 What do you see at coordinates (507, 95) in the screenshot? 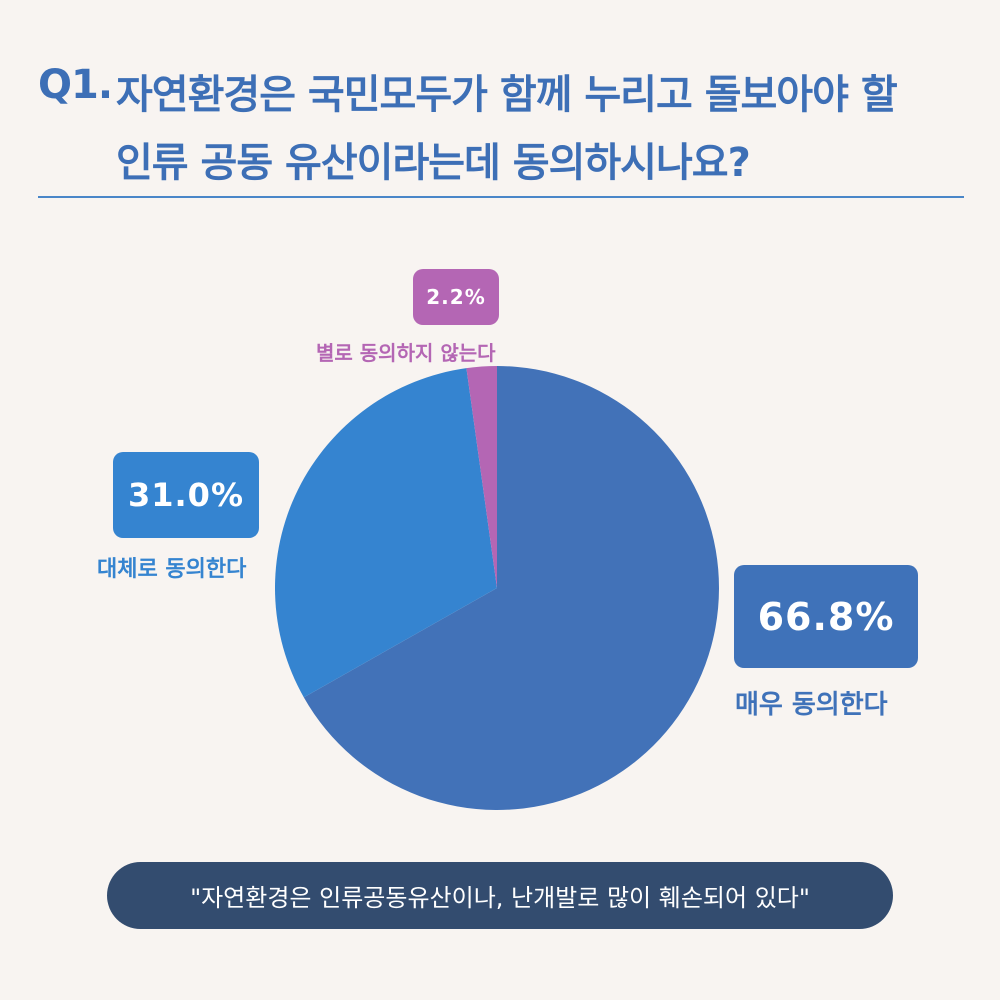
I see `question-line-1: 자연환경은 국민모두가 함께 누리고 돌보아야 할` at bounding box center [507, 95].